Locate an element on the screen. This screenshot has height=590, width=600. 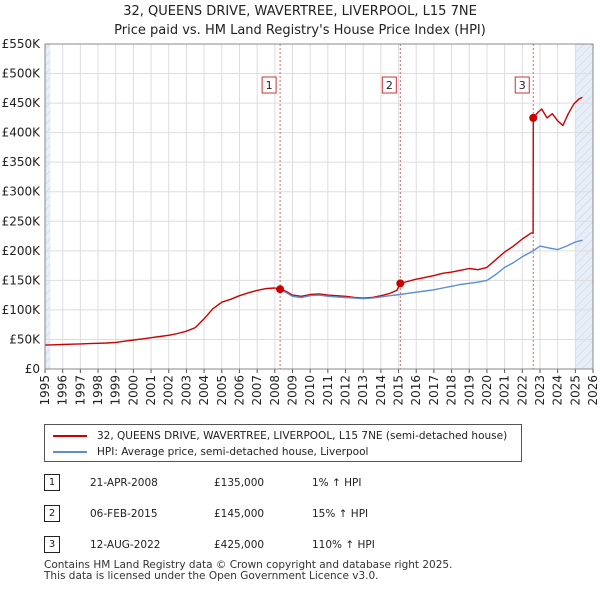
x-tick-label: 2012 is located at coordinates (346, 390).